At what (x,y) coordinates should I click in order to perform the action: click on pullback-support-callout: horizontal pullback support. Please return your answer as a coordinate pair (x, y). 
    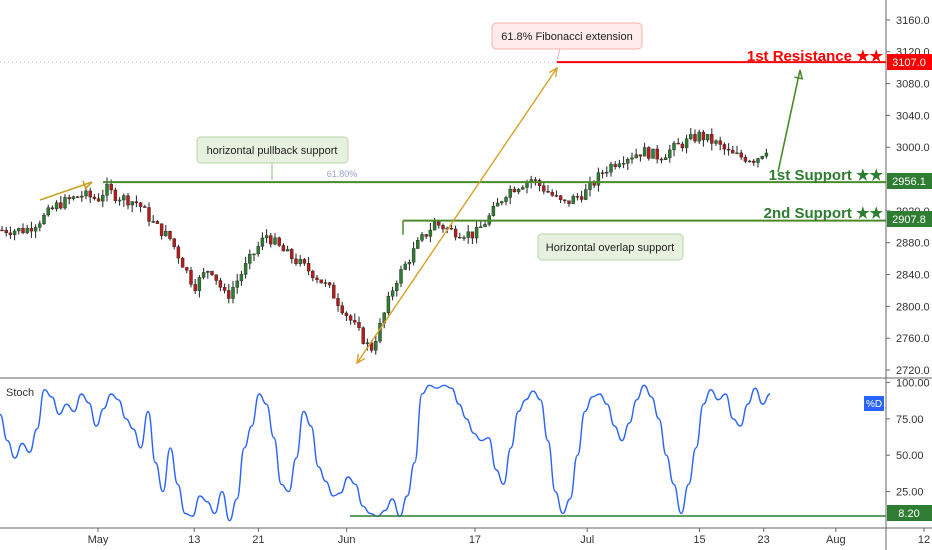
    Looking at the image, I should click on (272, 150).